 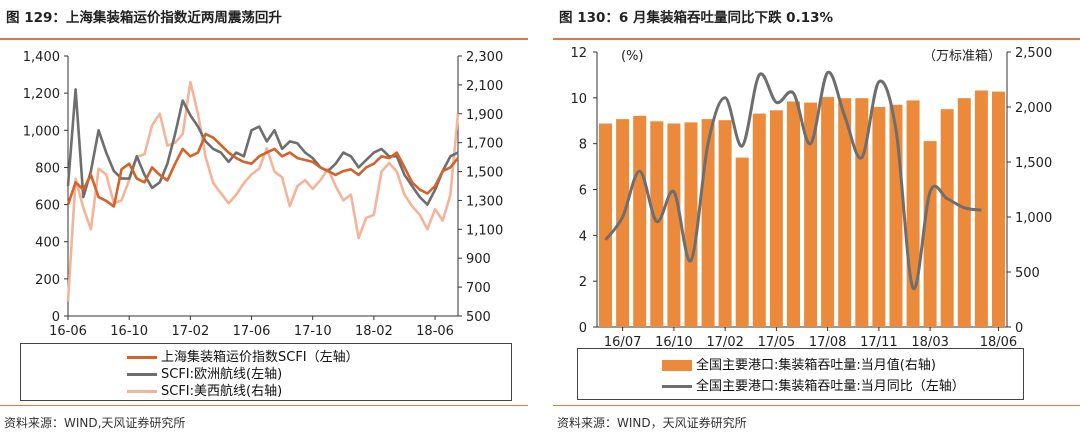 I want to click on legend-item-yoy: 全国主要港口:集装箱吞吐量:当月同比（左轴）, so click(x=813, y=384).